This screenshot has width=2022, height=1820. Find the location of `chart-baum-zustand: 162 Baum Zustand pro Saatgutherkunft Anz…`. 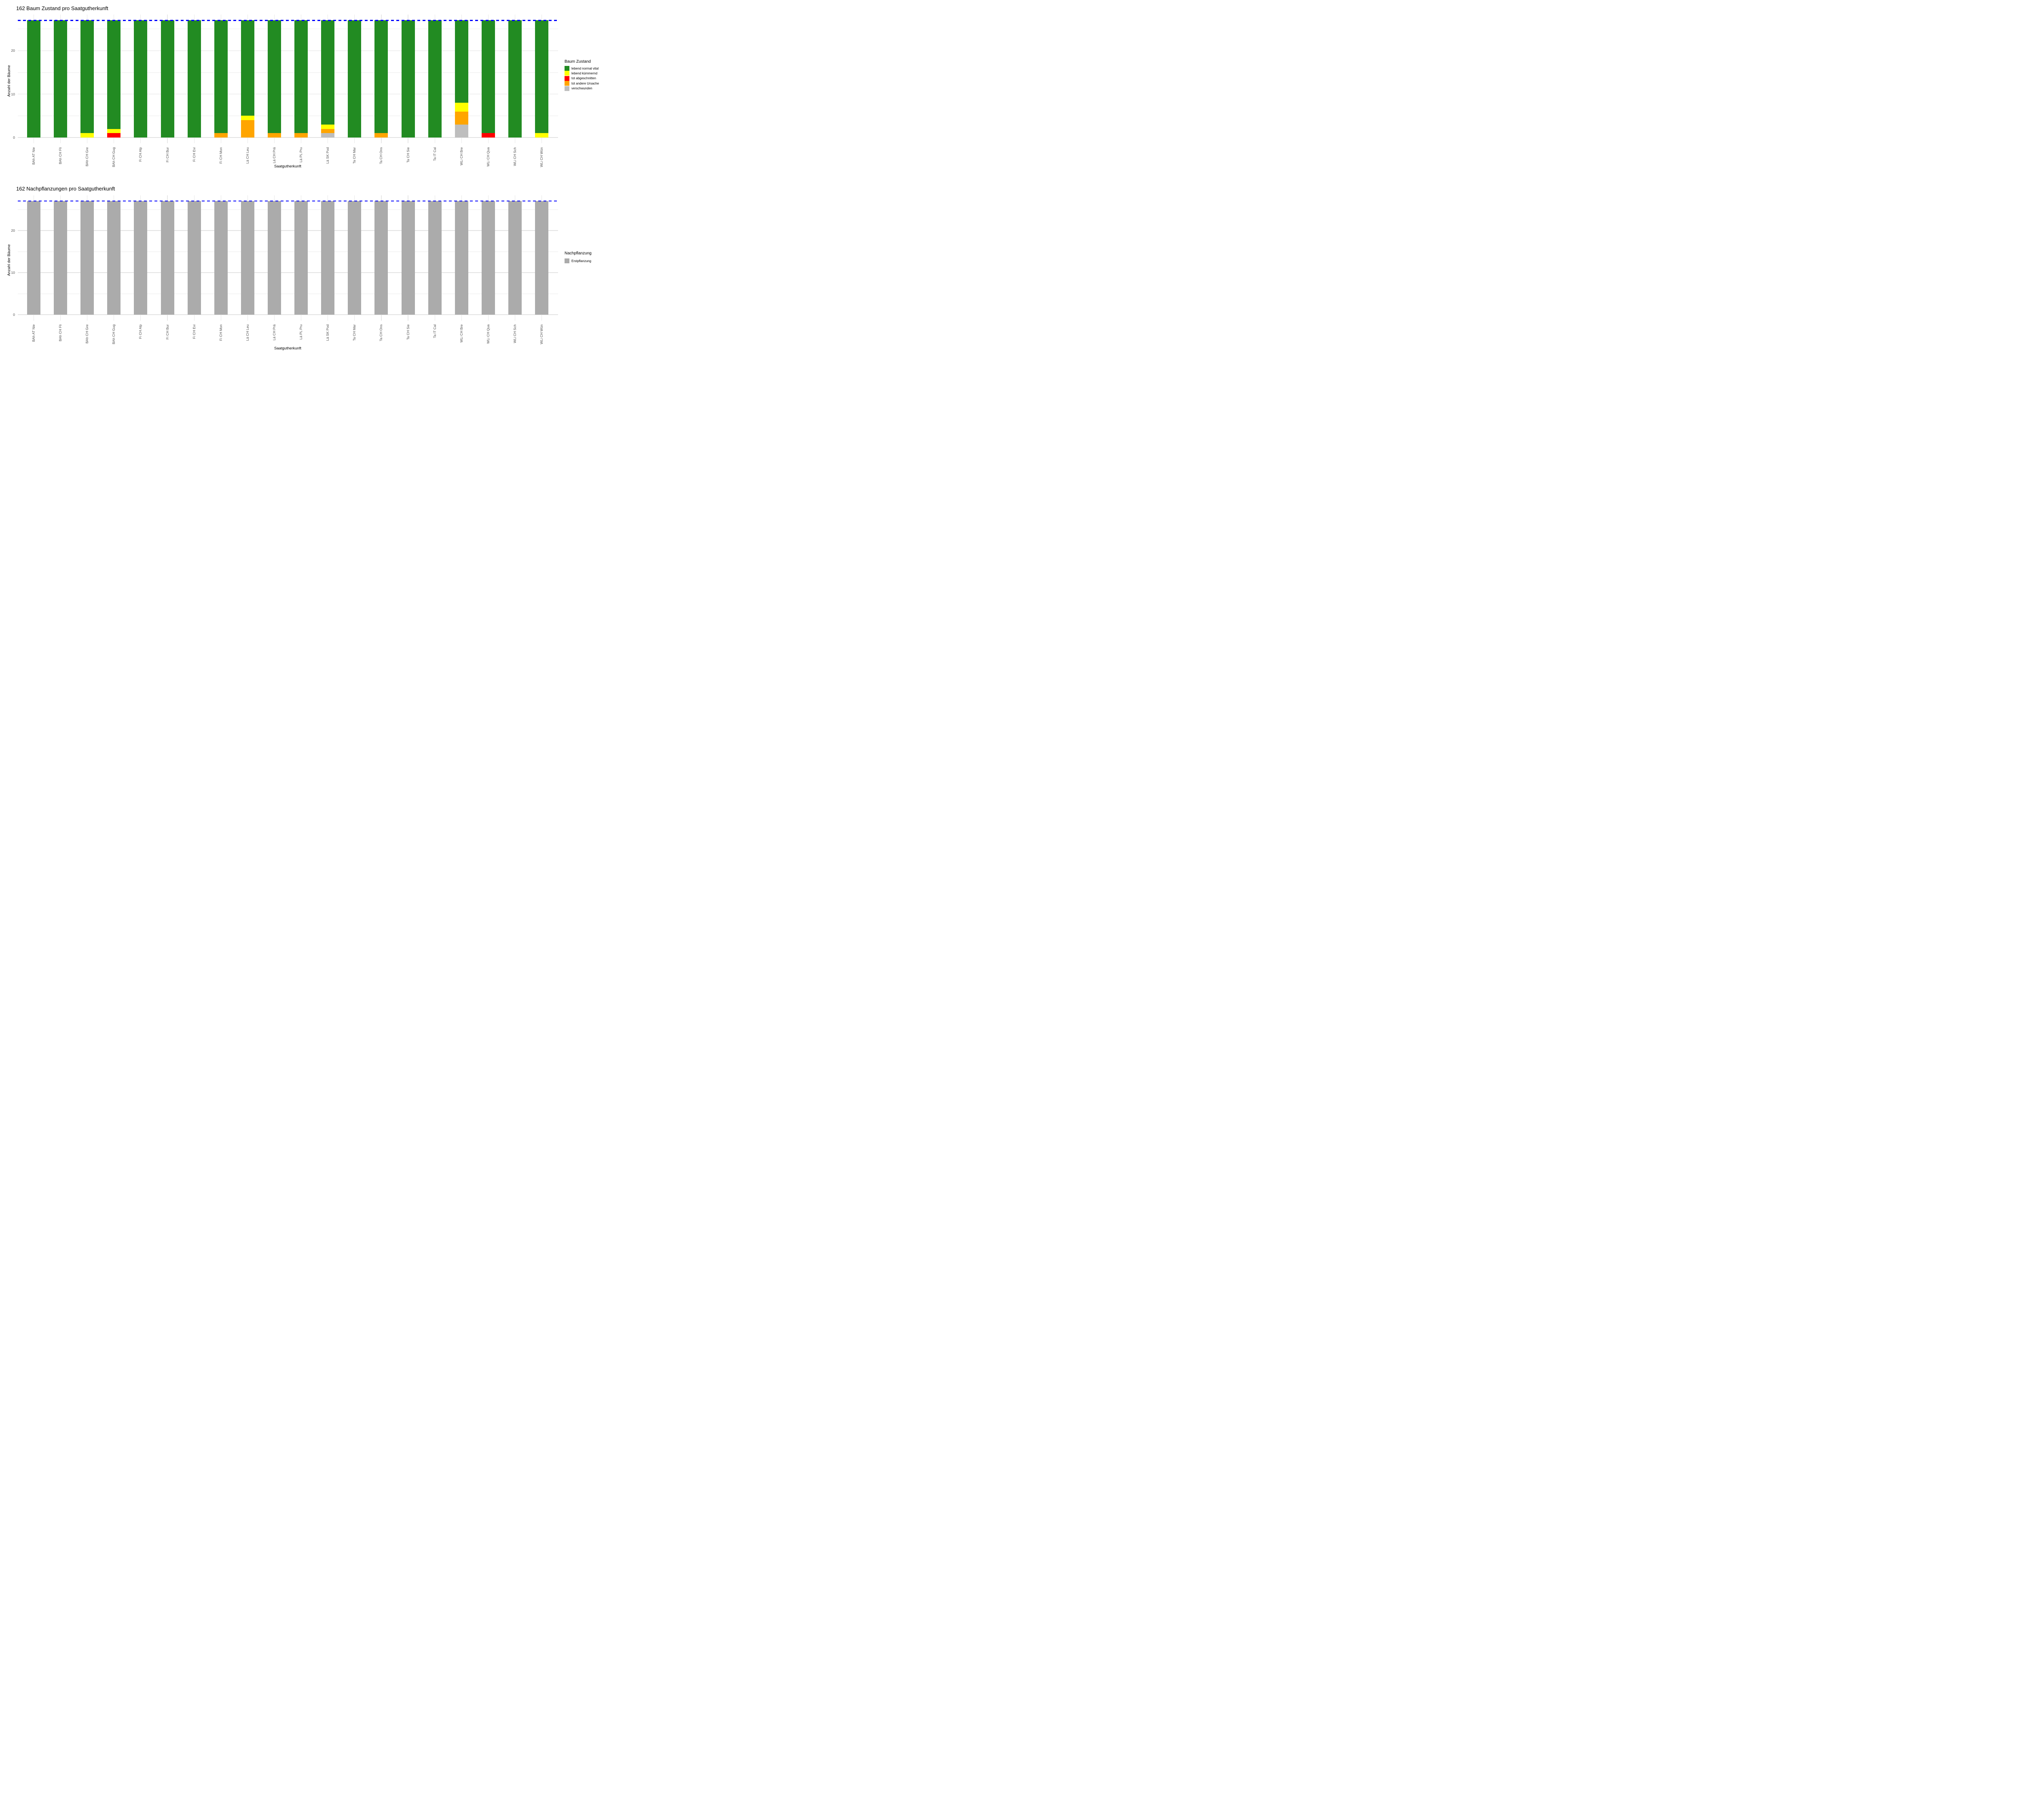

chart-baum-zustand: 162 Baum Zustand pro Saatgutherkunft Anz… is located at coordinates (303, 182).